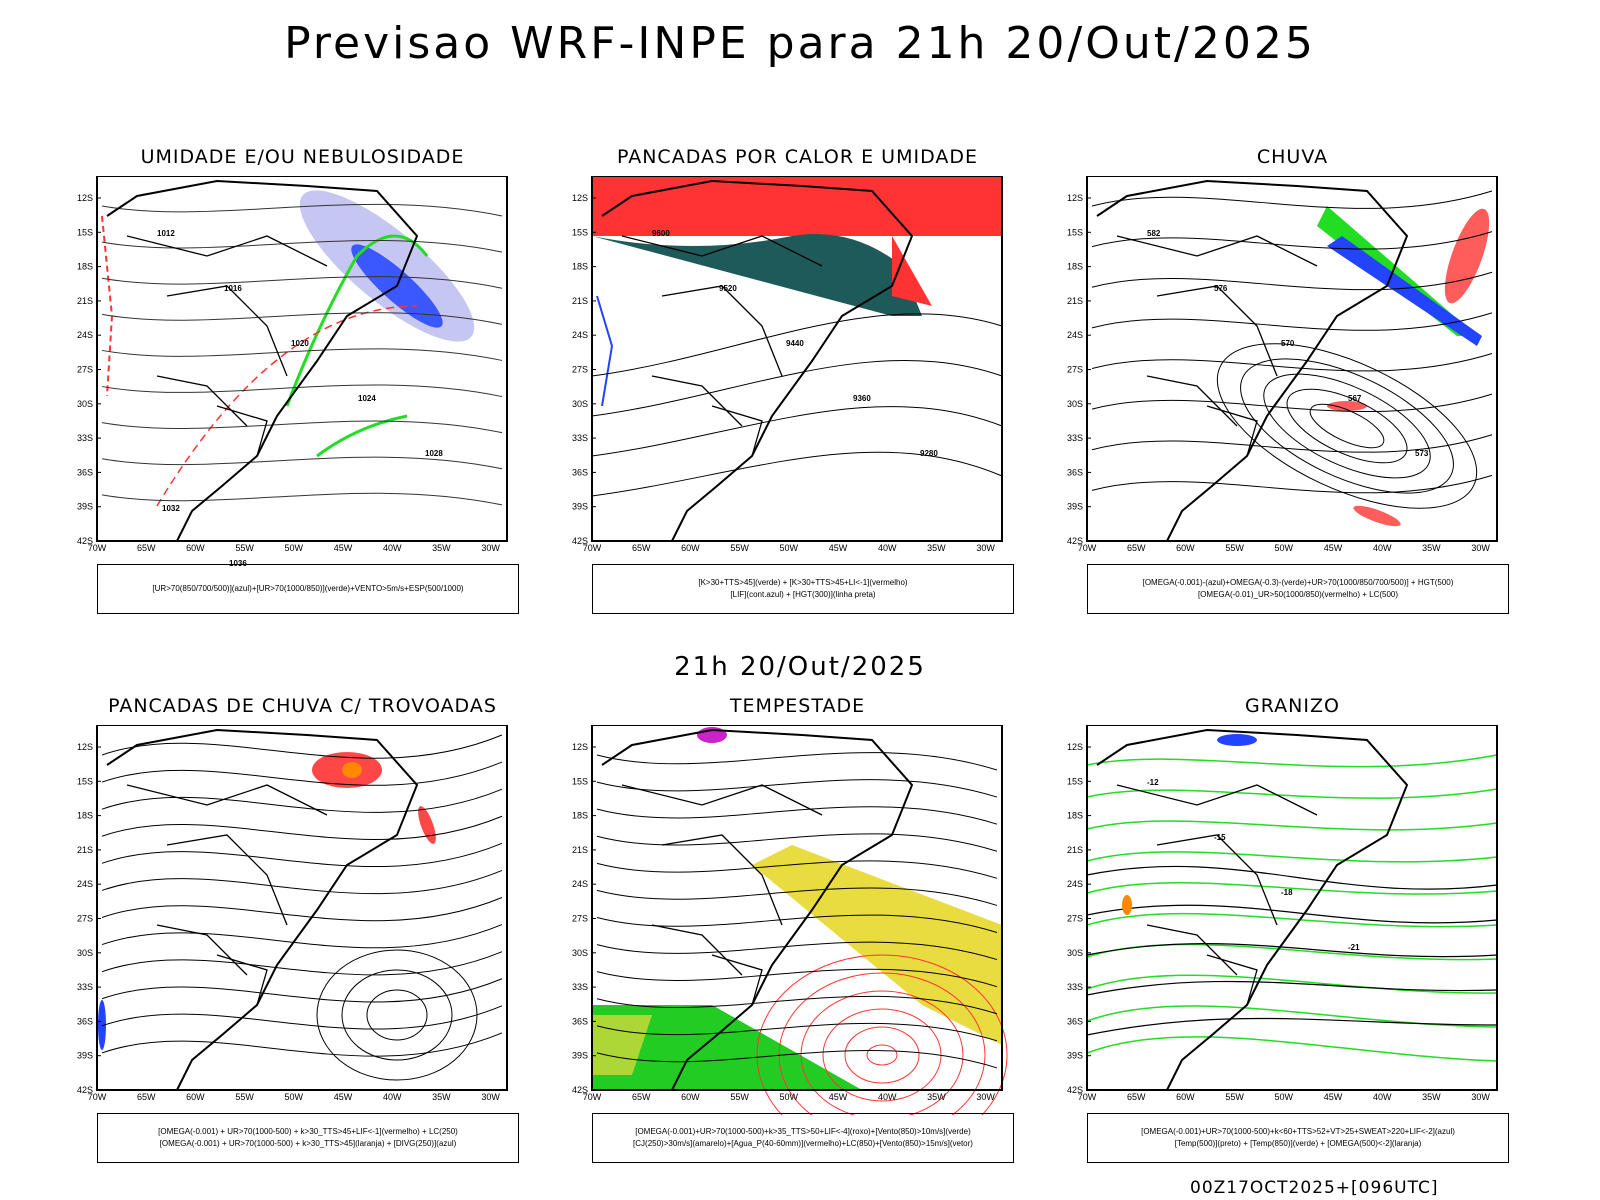  I want to click on contour-label: -21, so click(1354, 947).